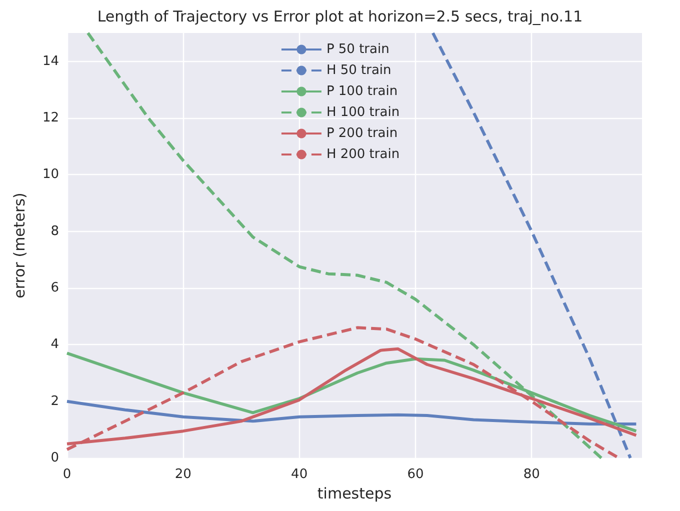 The image size is (680, 511). What do you see at coordinates (54, 401) in the screenshot?
I see `y-tick-label: 2` at bounding box center [54, 401].